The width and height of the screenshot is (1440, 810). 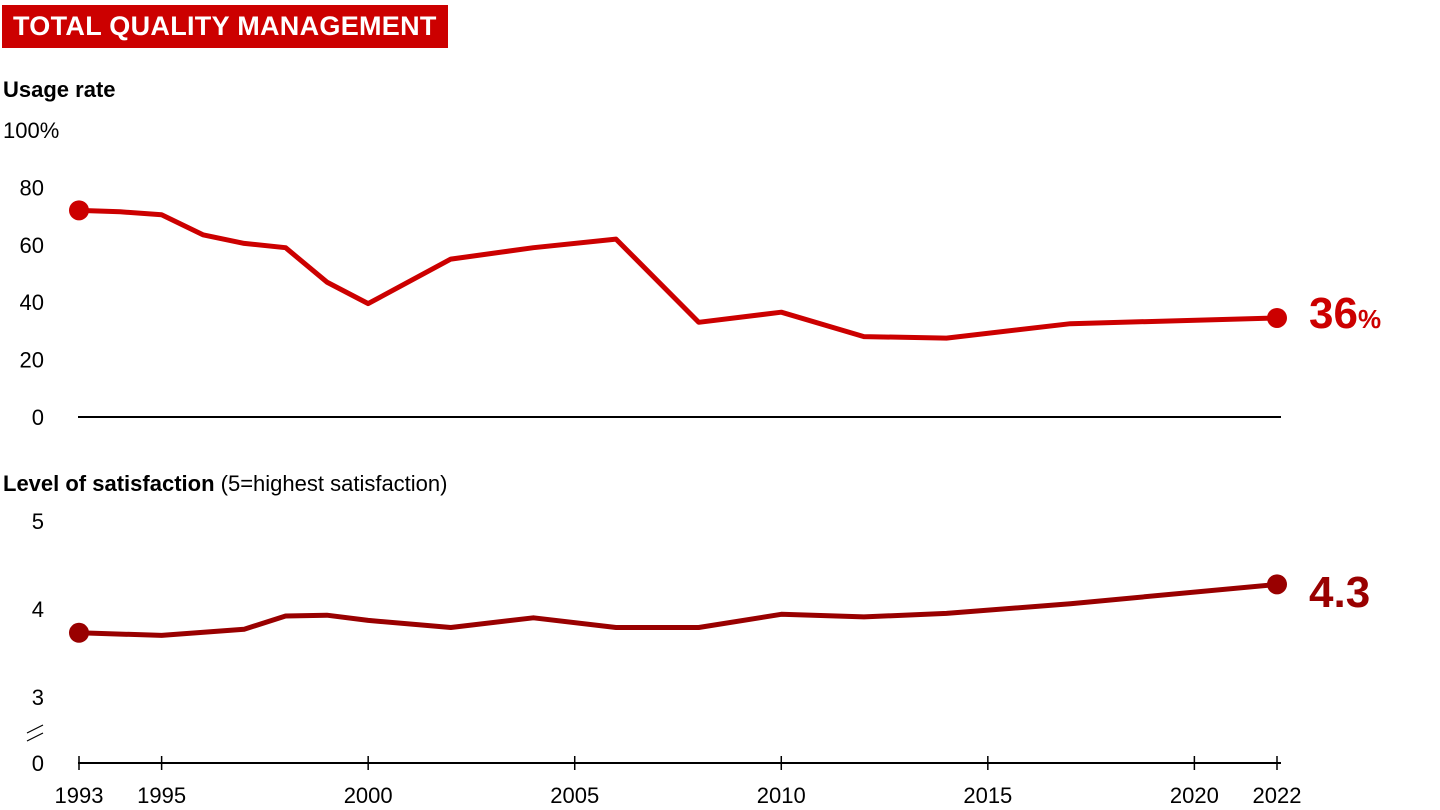 I want to click on x-tick-label: 2022, so click(x=1277, y=795).